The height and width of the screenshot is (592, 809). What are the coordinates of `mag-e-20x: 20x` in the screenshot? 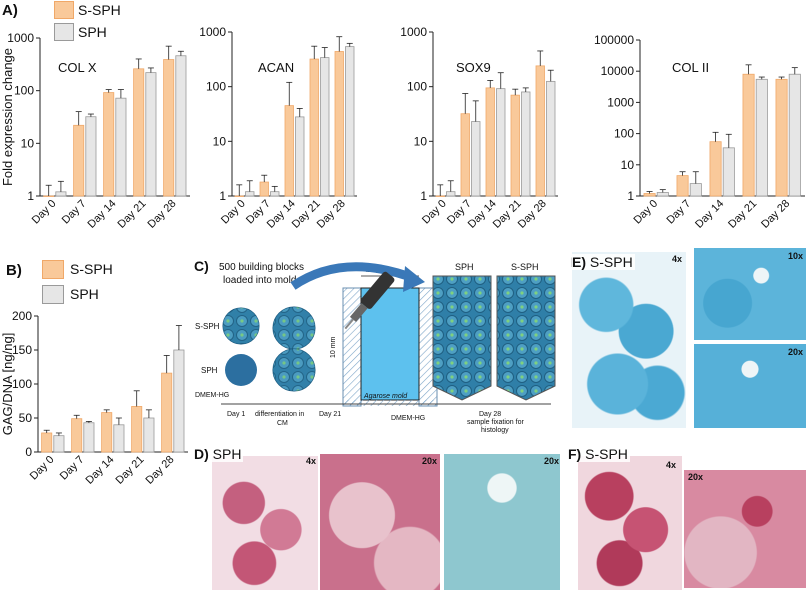 It's located at (796, 352).